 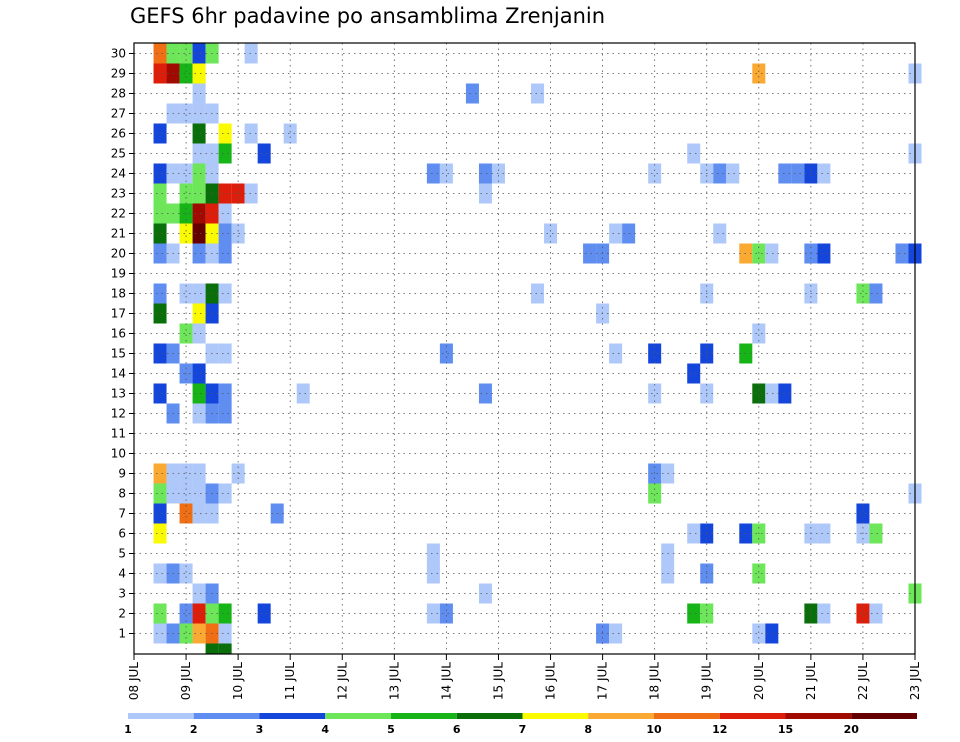 I want to click on y-tick-label: 9, so click(x=122, y=474).